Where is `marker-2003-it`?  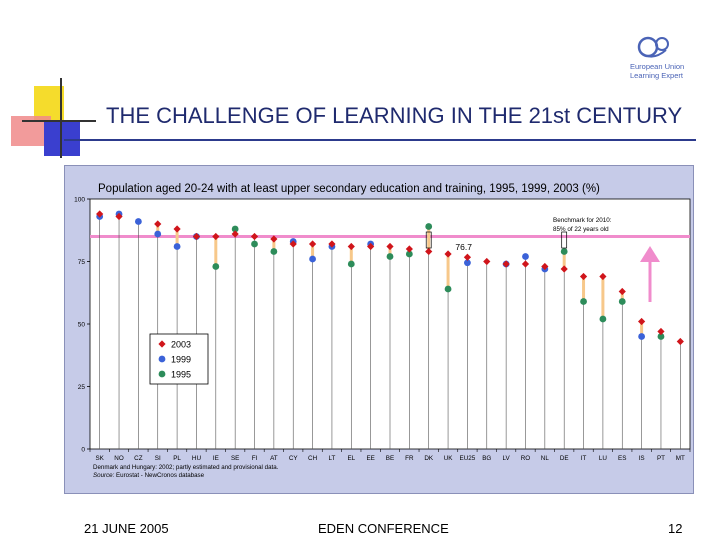
marker-2003-it is located at coordinates (583, 276).